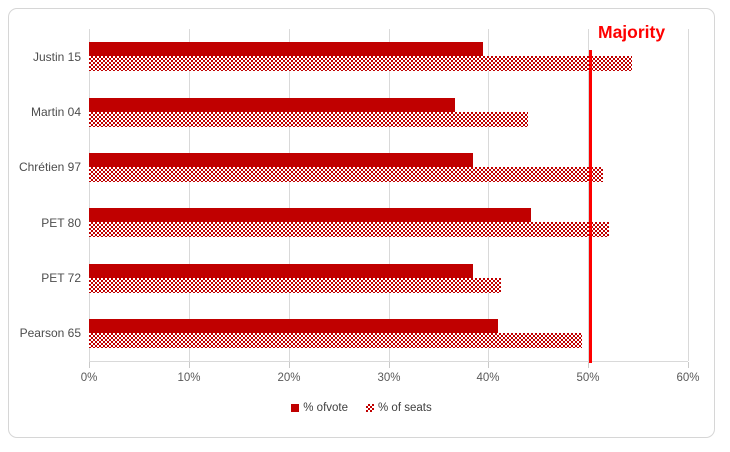 The width and height of the screenshot is (730, 452). Describe the element at coordinates (388, 361) in the screenshot. I see `x-axis-line` at that location.